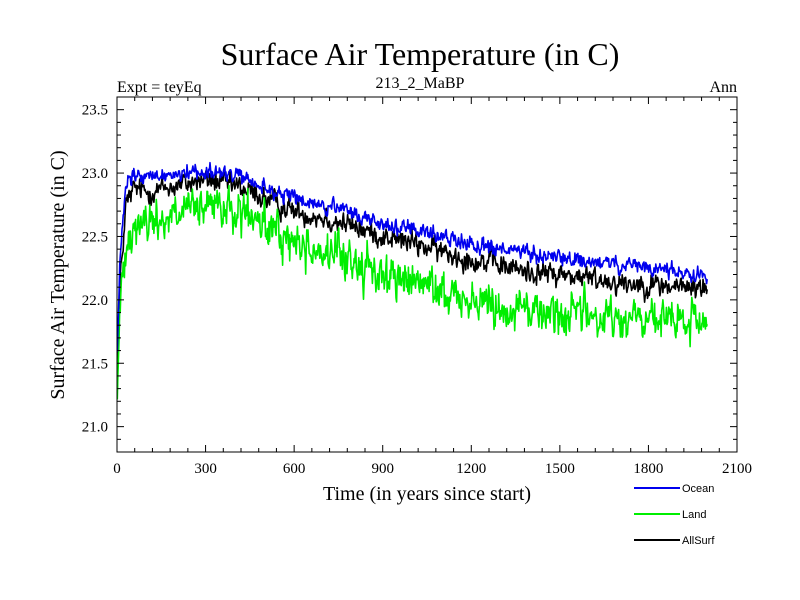 The image size is (800, 600). I want to click on y-tick-label: 23.0, so click(95, 174).